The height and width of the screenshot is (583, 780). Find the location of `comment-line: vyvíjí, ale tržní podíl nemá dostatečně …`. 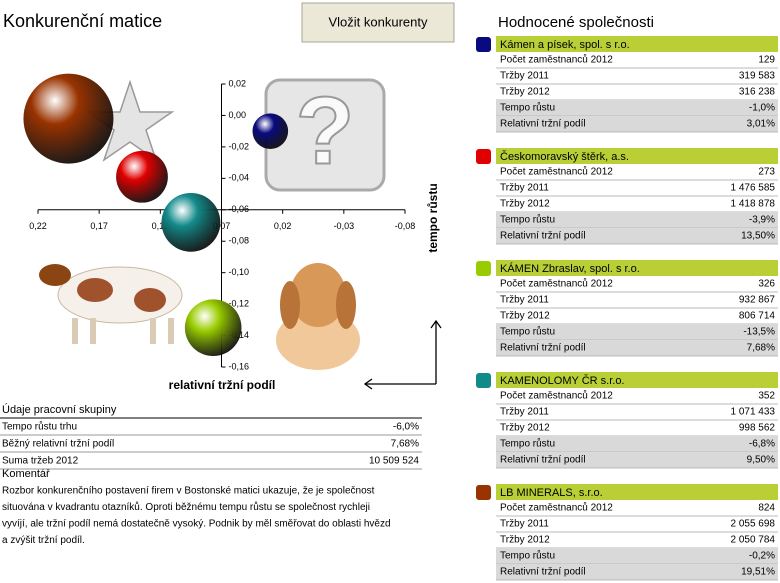

comment-line: vyvíjí, ale tržní podíl nemá dostatečně … is located at coordinates (196, 524).